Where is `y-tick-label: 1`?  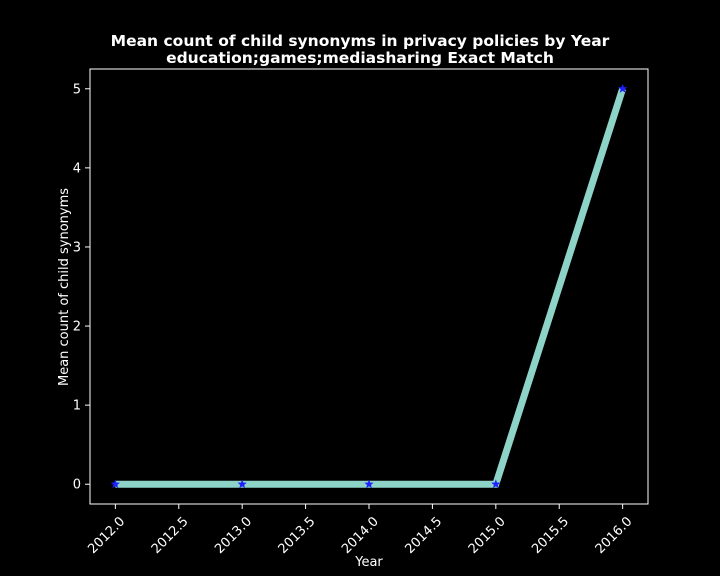 y-tick-label: 1 is located at coordinates (77, 406).